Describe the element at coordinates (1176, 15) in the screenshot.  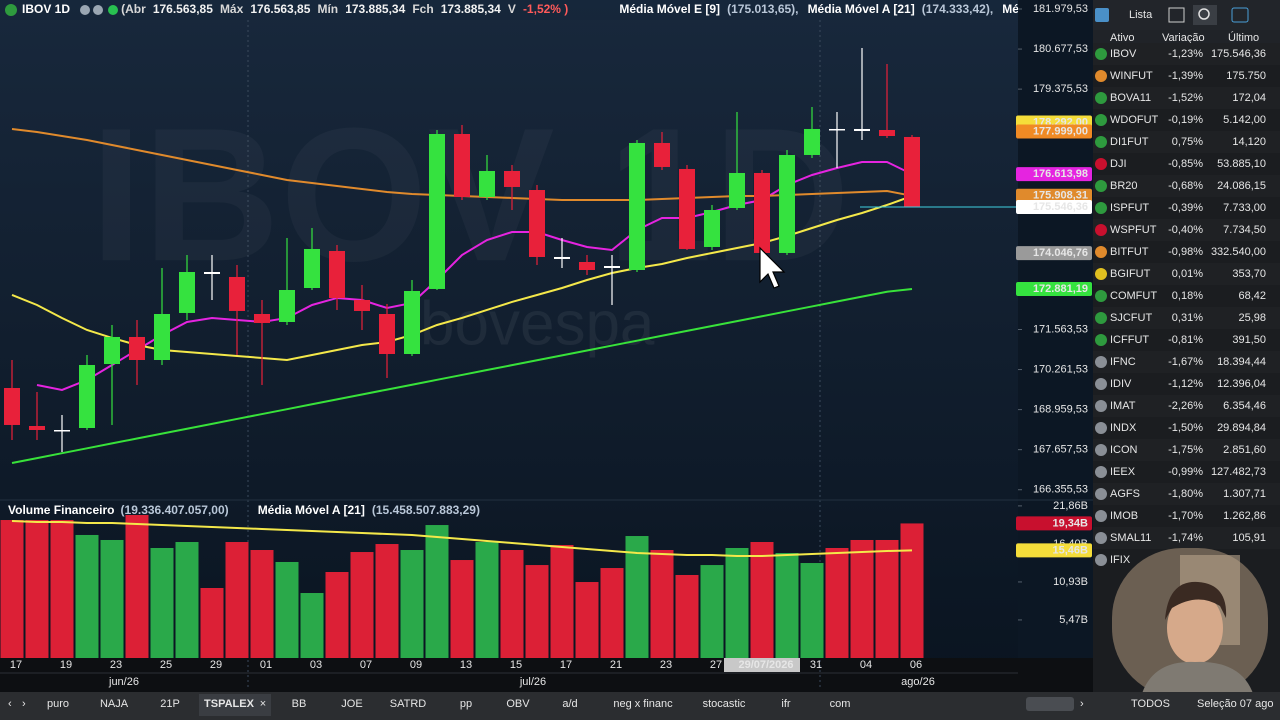
I see `list-icon` at that location.